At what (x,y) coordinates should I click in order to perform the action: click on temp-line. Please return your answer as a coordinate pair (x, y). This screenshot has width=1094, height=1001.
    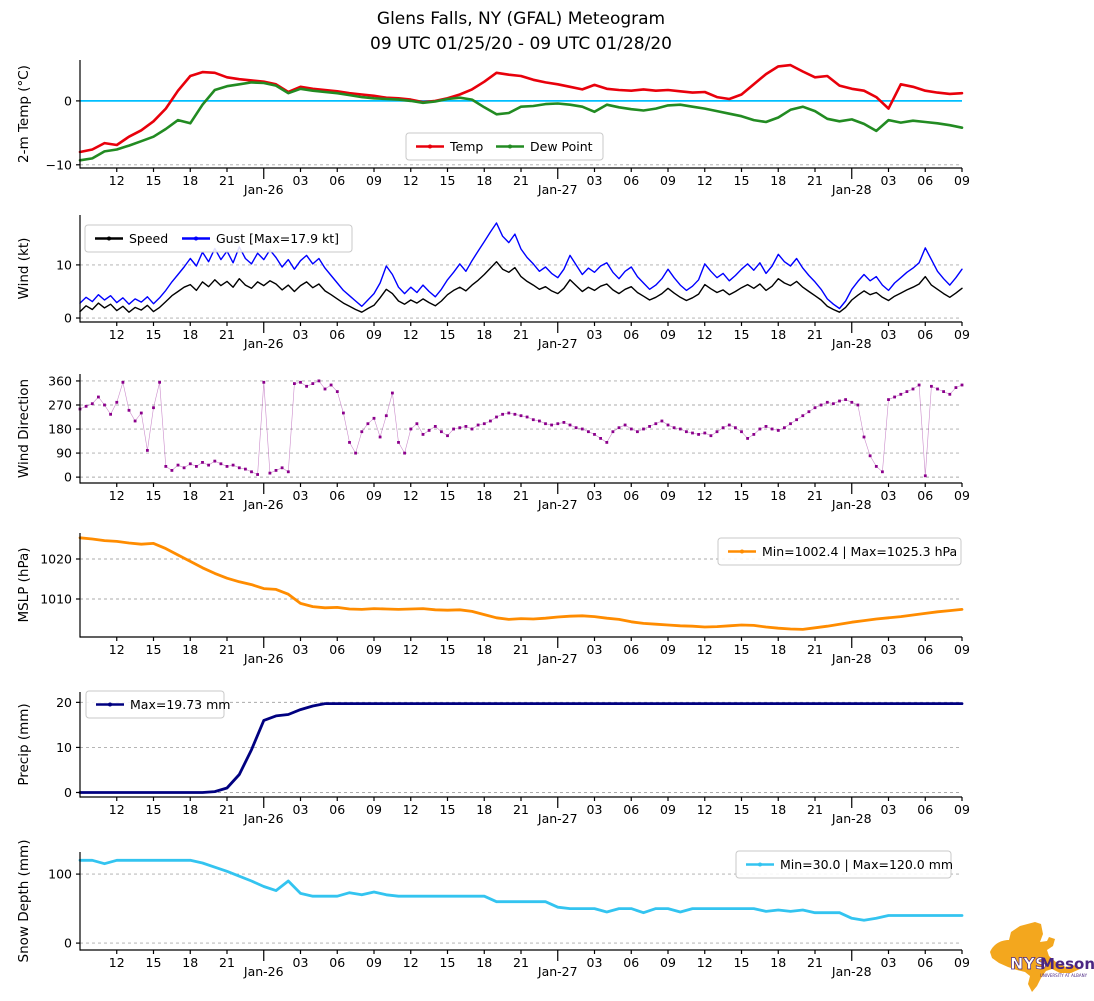
    Looking at the image, I should click on (521, 108).